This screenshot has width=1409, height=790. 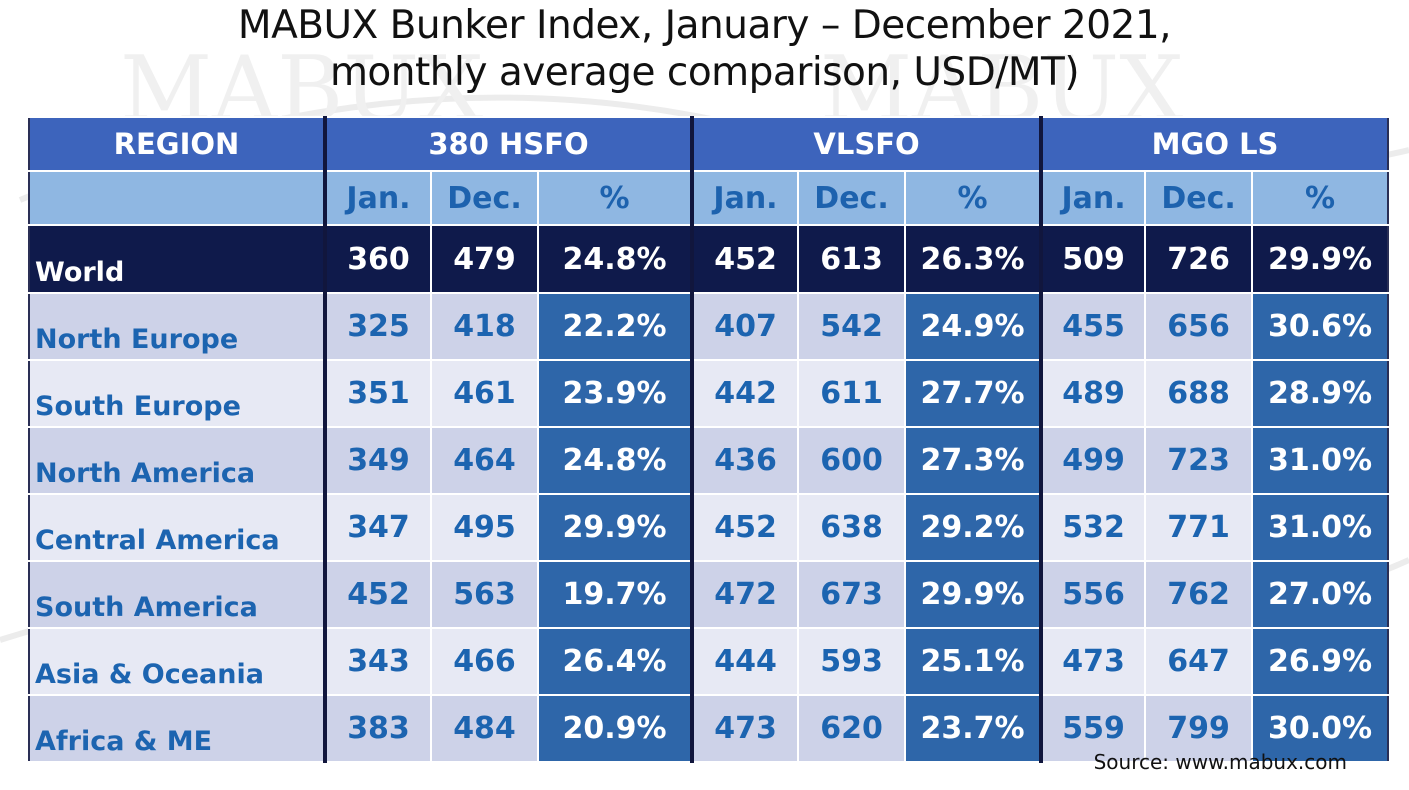 I want to click on cell-pct: 30.6%, so click(x=1320, y=326).